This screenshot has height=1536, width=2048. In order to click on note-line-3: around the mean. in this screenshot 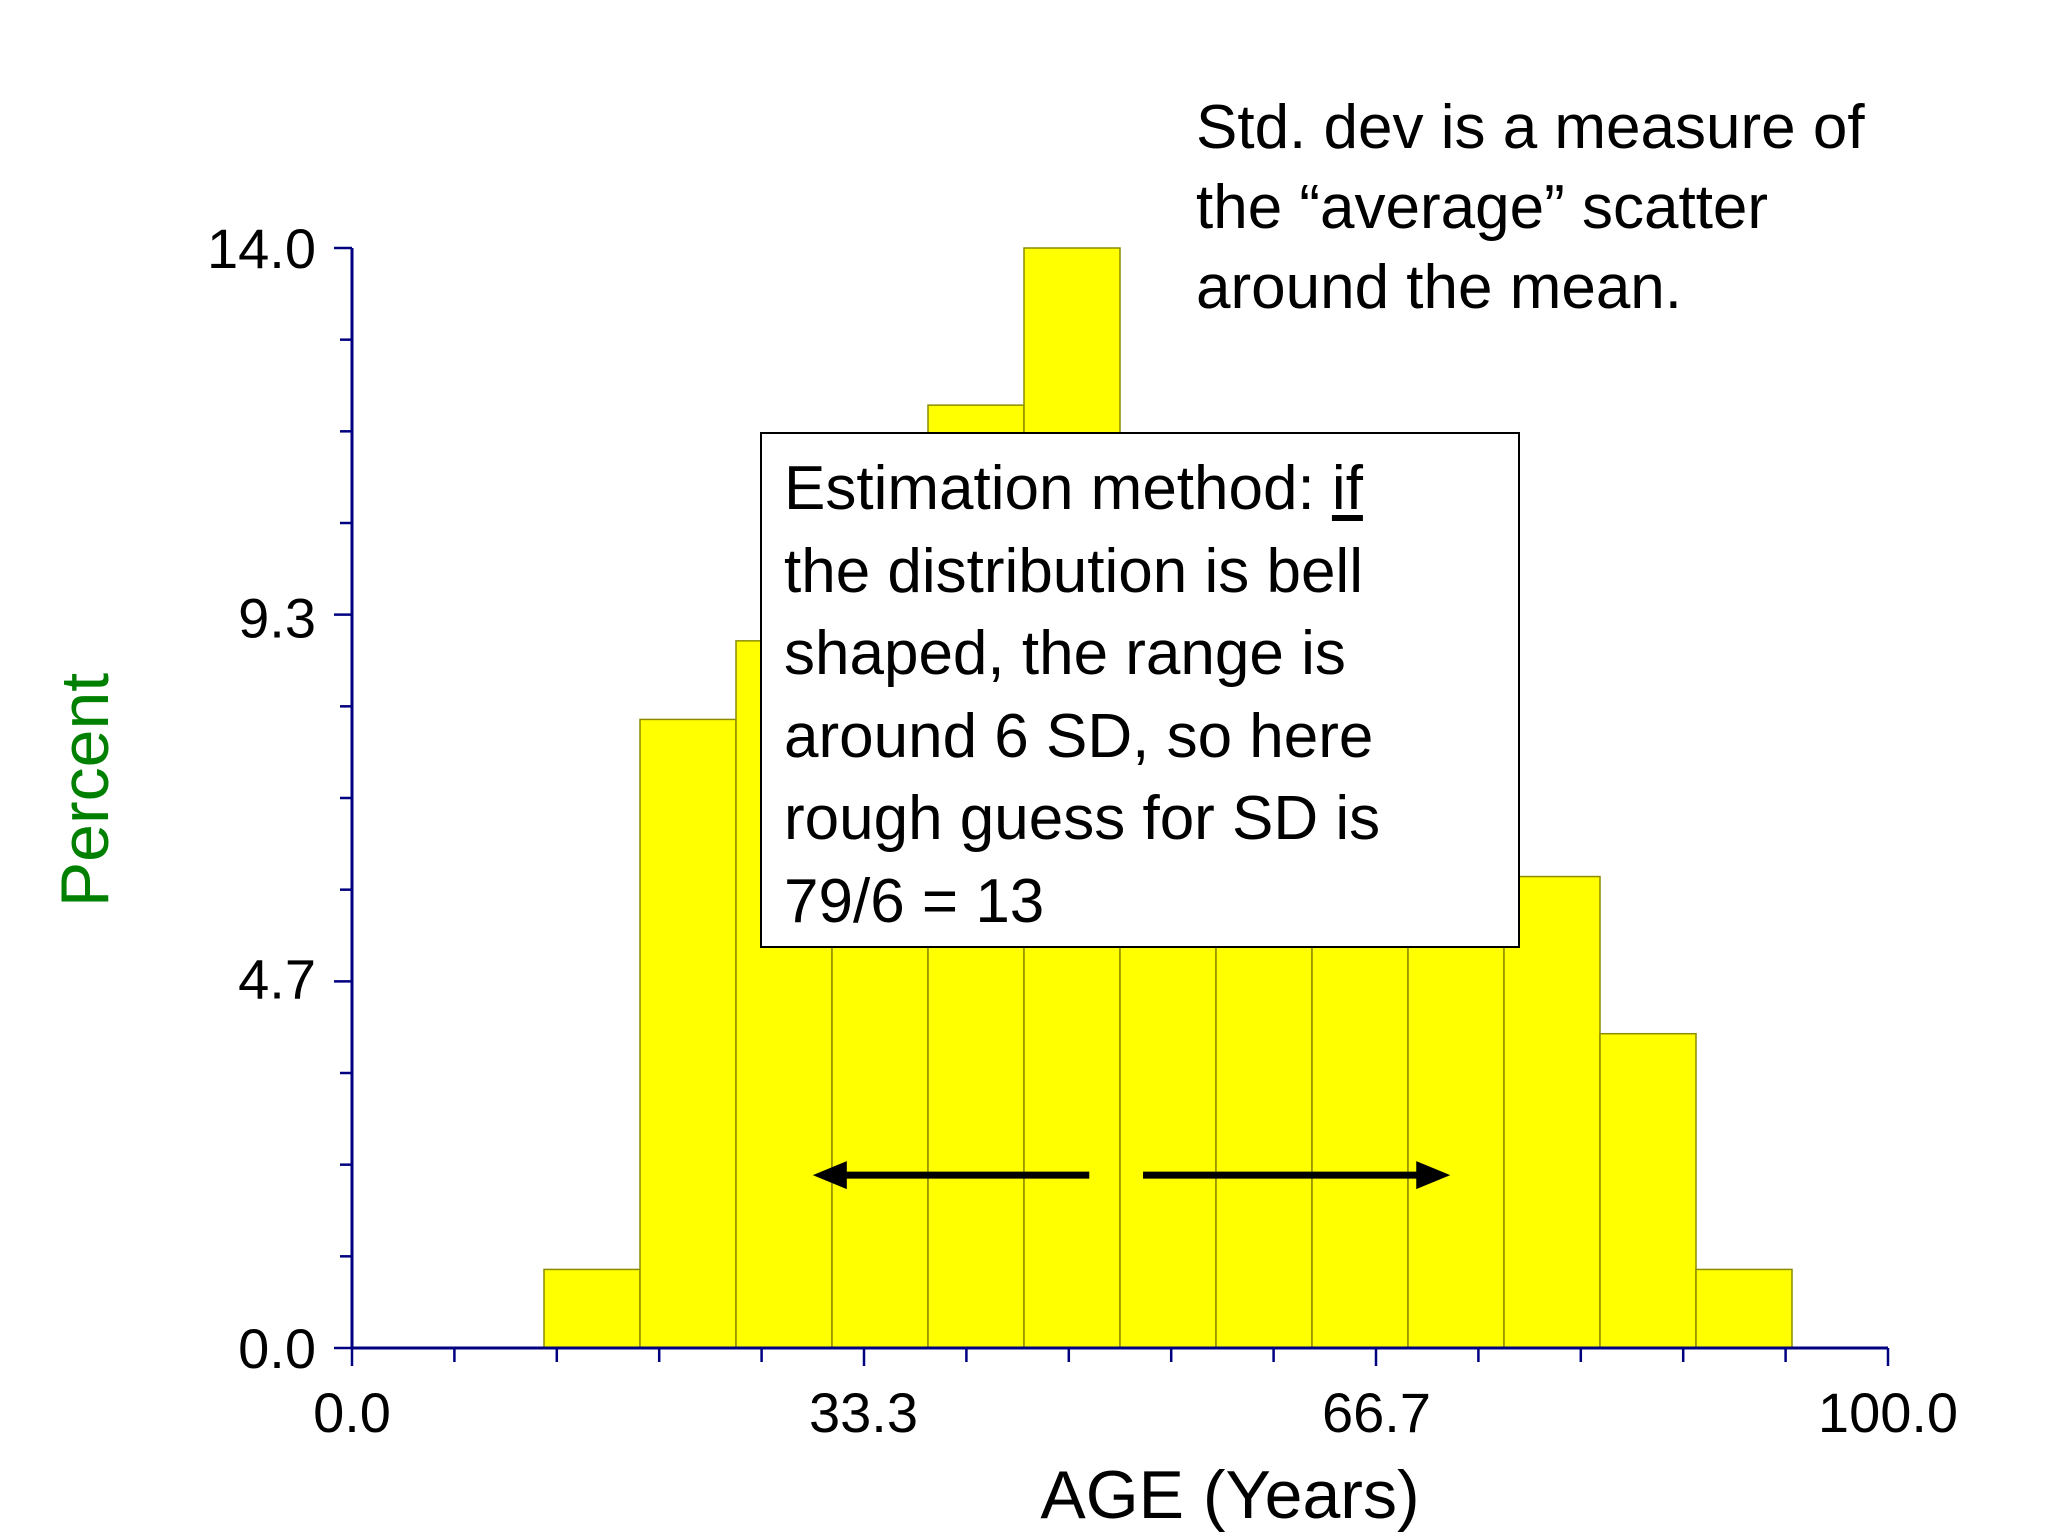, I will do `click(1439, 287)`.